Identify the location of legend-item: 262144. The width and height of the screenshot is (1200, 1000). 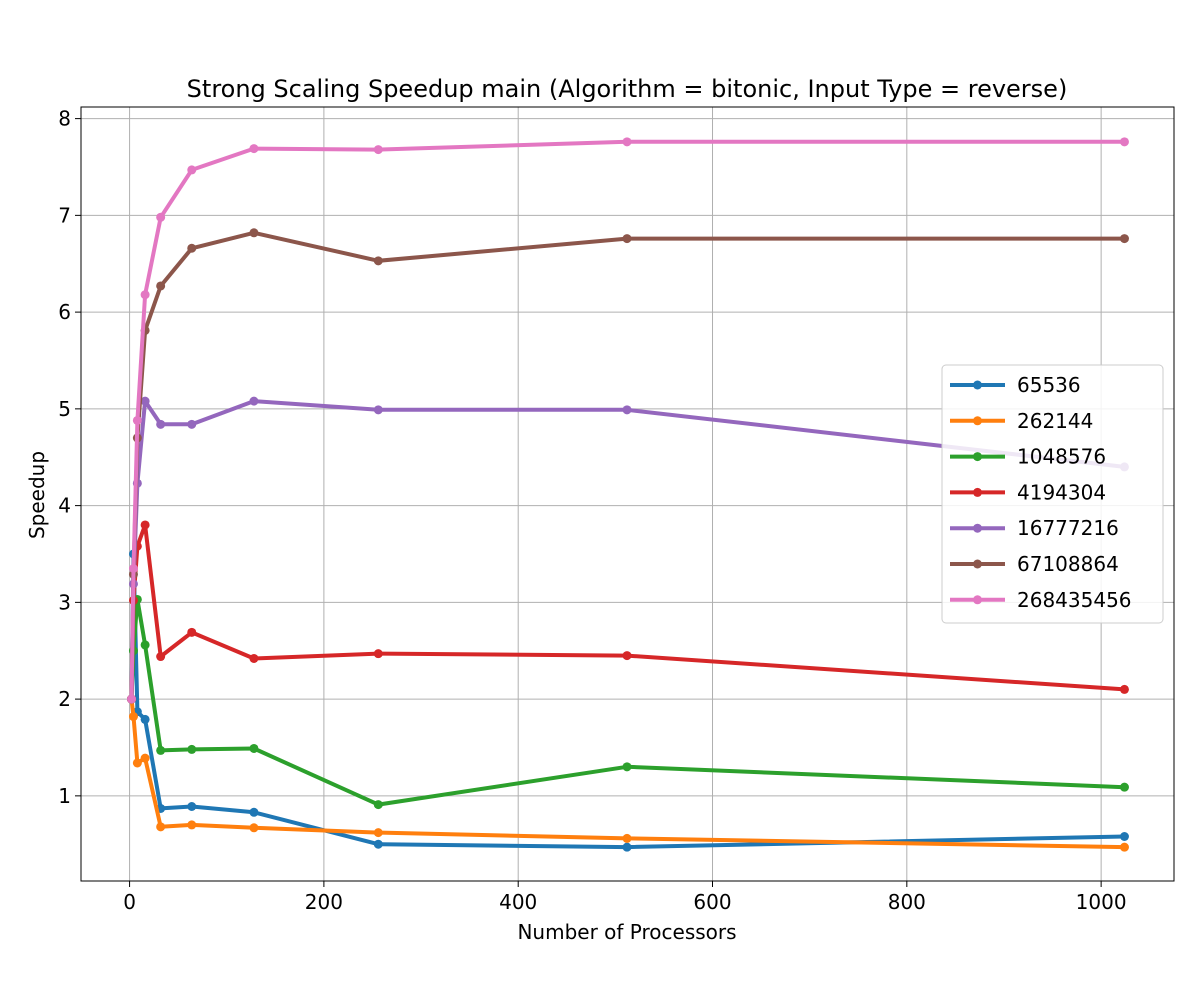
(1021, 421).